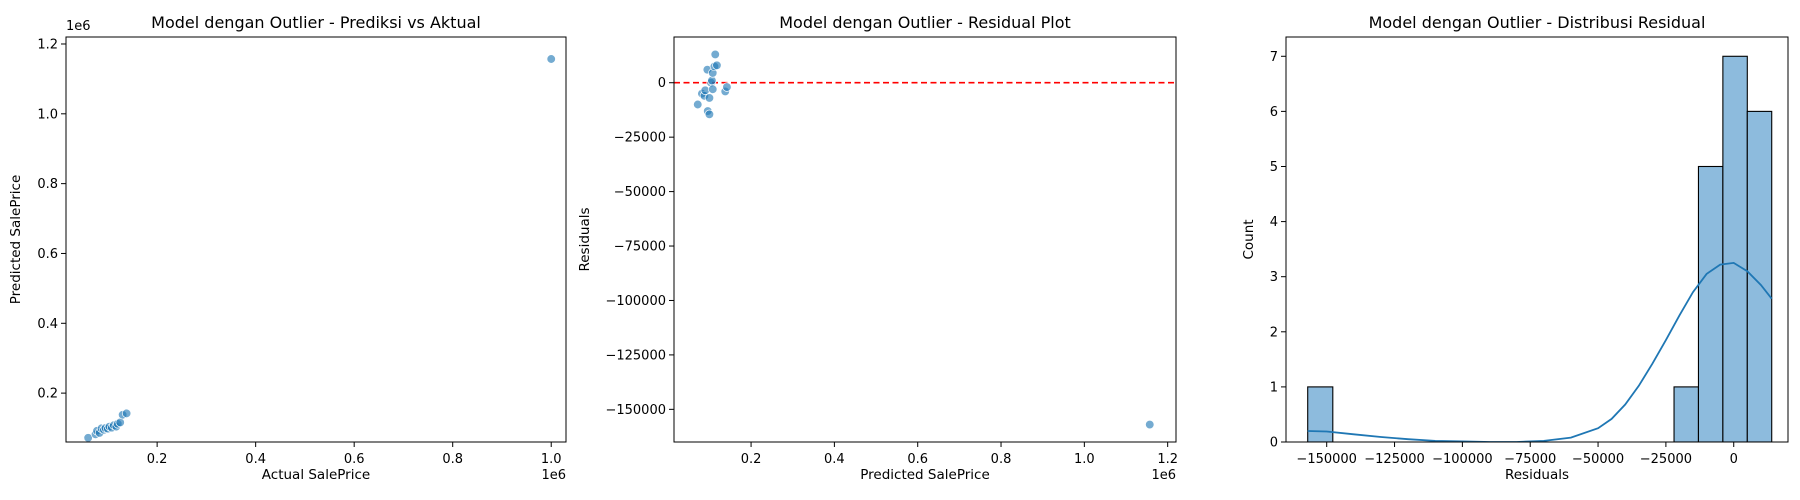 The height and width of the screenshot is (500, 1800). Describe the element at coordinates (1274, 277) in the screenshot. I see `y-tick-label: 3` at that location.